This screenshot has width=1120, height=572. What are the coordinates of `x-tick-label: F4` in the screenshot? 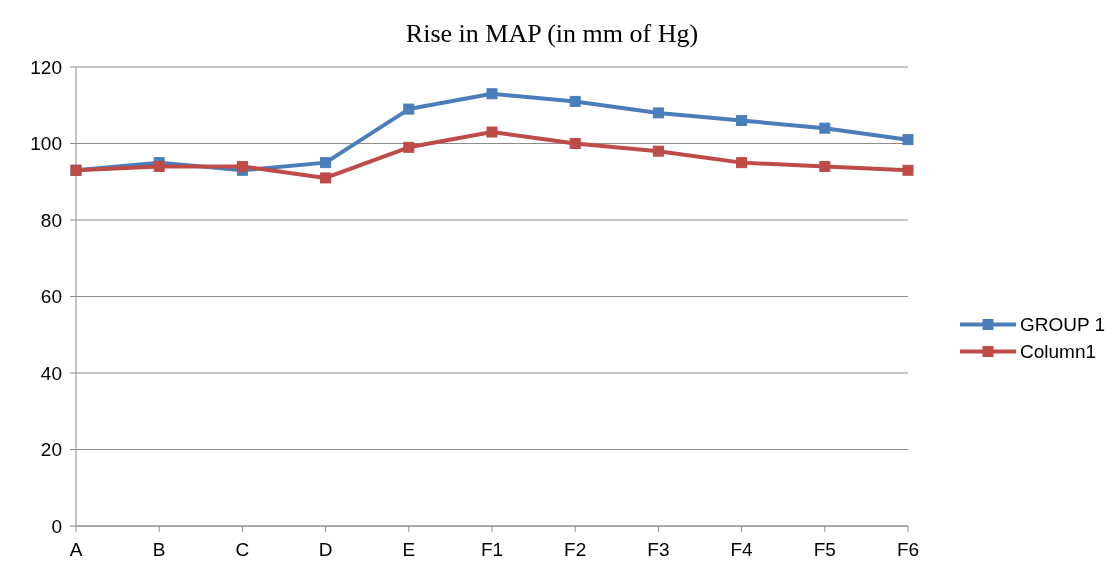 It's located at (742, 549).